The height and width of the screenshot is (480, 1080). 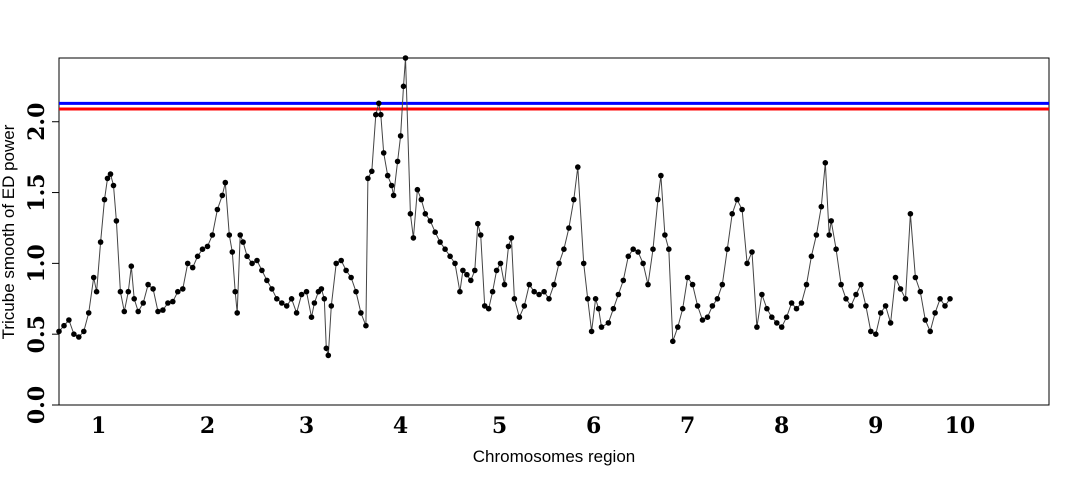 What do you see at coordinates (37, 405) in the screenshot?
I see `y-tick-label-0: 0.0` at bounding box center [37, 405].